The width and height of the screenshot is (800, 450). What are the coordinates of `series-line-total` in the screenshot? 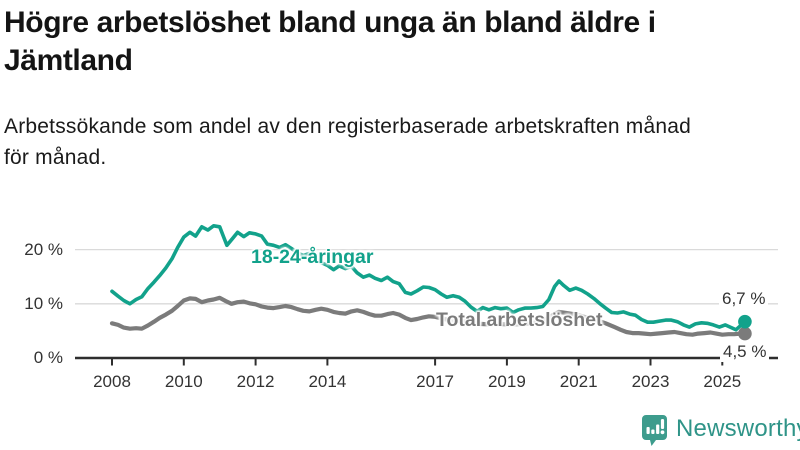 It's located at (428, 316).